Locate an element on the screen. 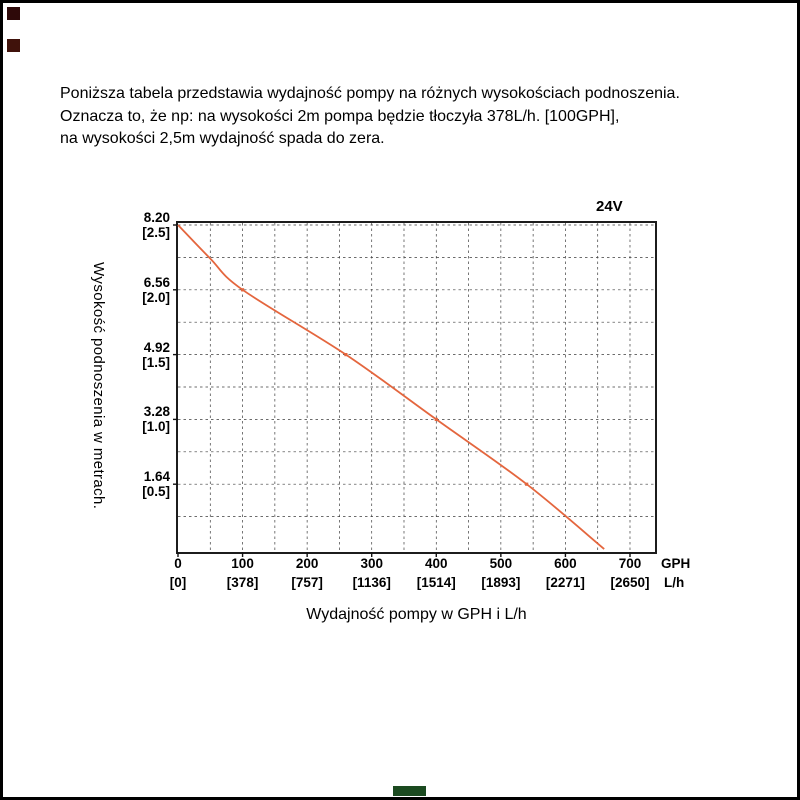 The image size is (800, 800). x-tick-label-gph: 600 is located at coordinates (565, 563).